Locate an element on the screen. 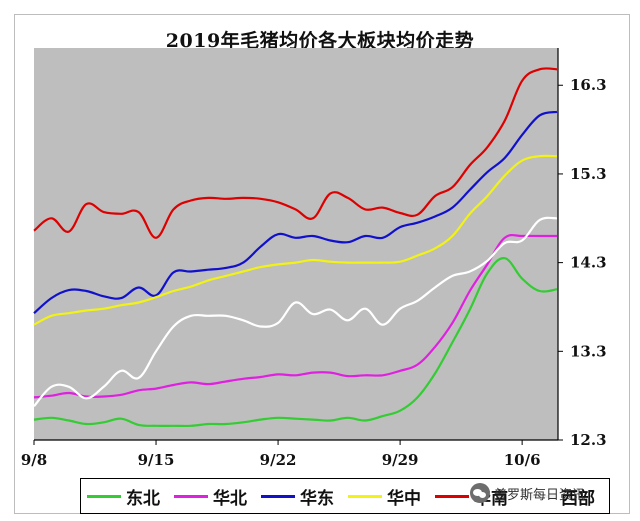 The width and height of the screenshot is (640, 521). y-tick-label: 14.3 is located at coordinates (588, 263).